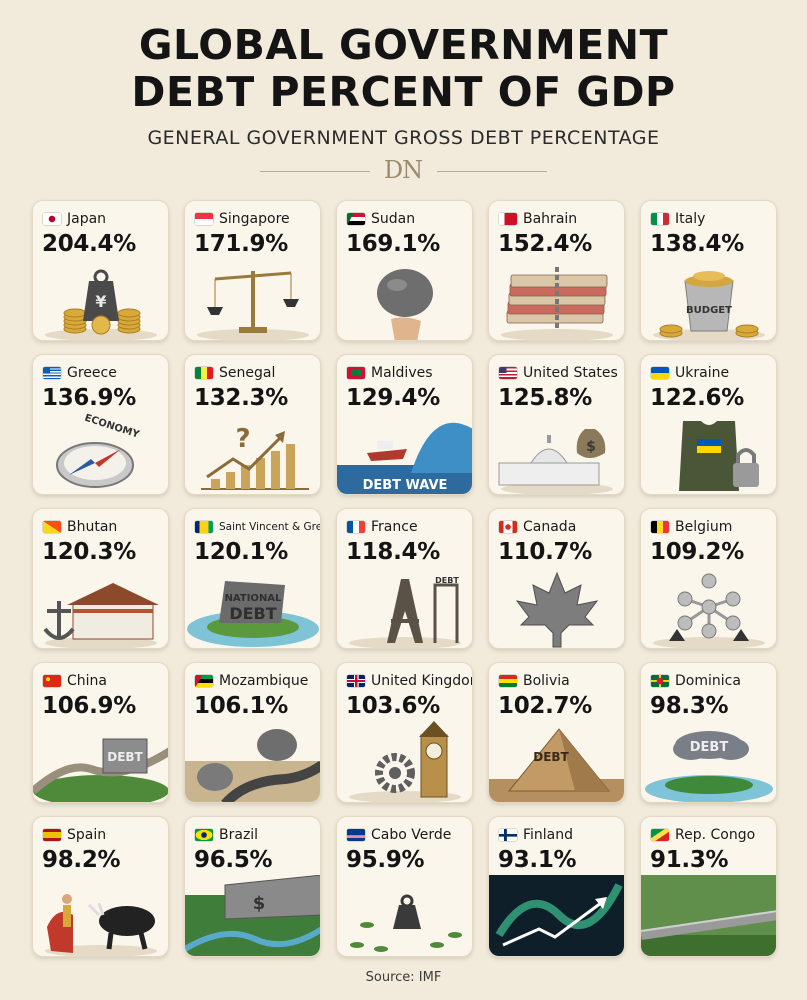 This screenshot has width=807, height=1000. Describe the element at coordinates (557, 303) in the screenshot. I see `chained-banknotes-icon` at that location.